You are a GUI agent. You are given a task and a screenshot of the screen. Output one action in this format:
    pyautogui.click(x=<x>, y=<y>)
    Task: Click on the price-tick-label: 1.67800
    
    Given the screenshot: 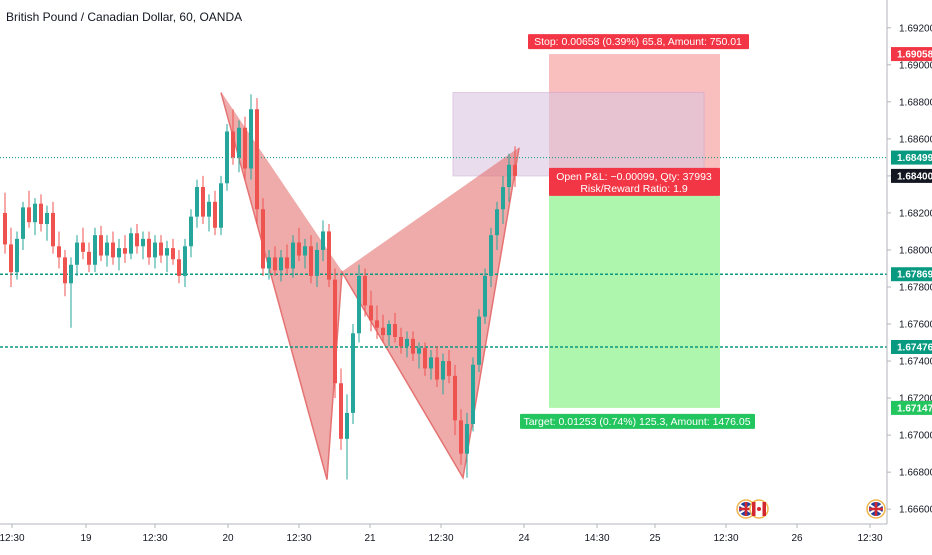 What is the action you would take?
    pyautogui.click(x=915, y=287)
    